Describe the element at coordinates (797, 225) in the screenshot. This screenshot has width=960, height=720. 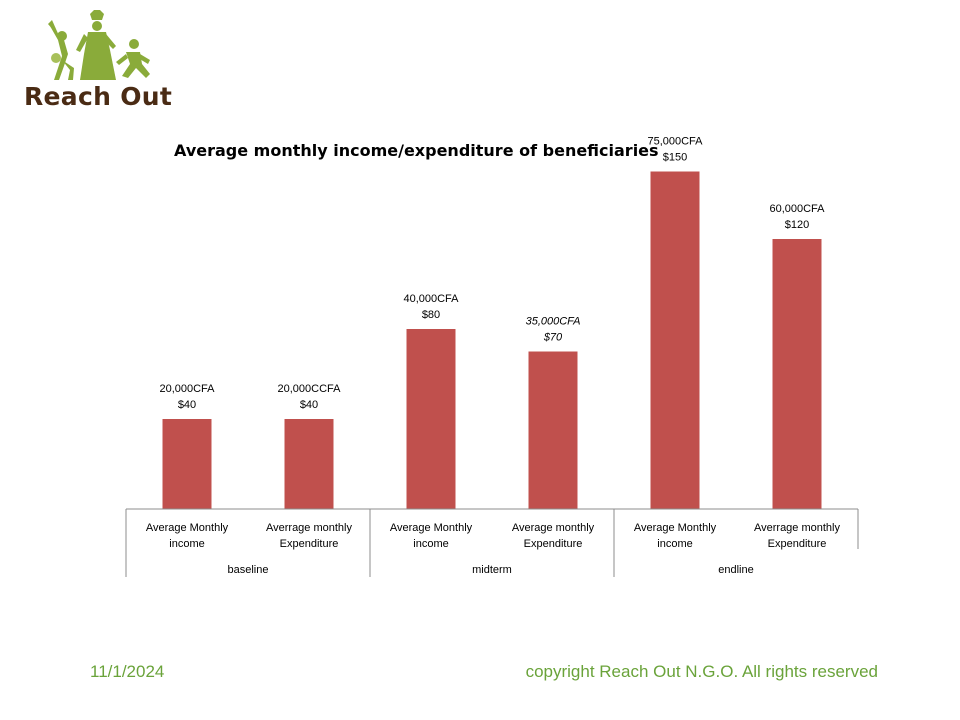
I see `data-label: $120` at that location.